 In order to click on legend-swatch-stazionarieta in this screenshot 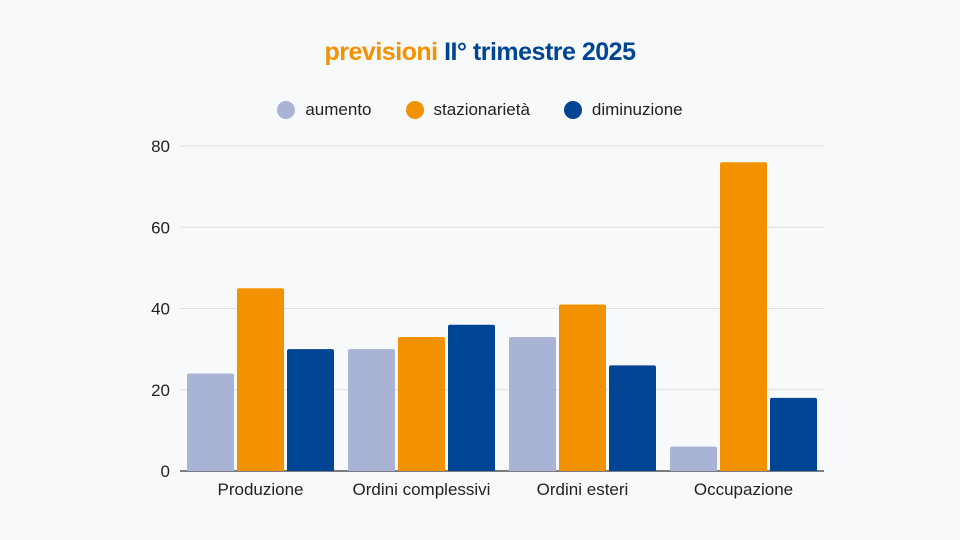, I will do `click(414, 110)`.